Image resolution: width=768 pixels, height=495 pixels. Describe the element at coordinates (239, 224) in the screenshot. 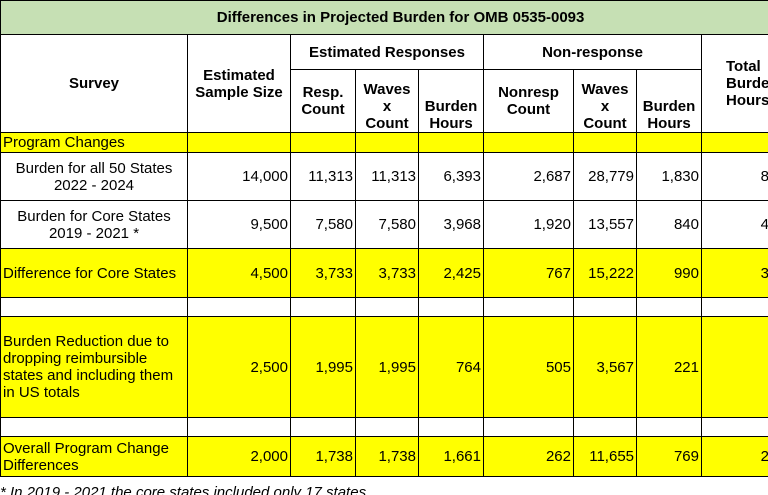

I see `cell-value: 9,500` at that location.